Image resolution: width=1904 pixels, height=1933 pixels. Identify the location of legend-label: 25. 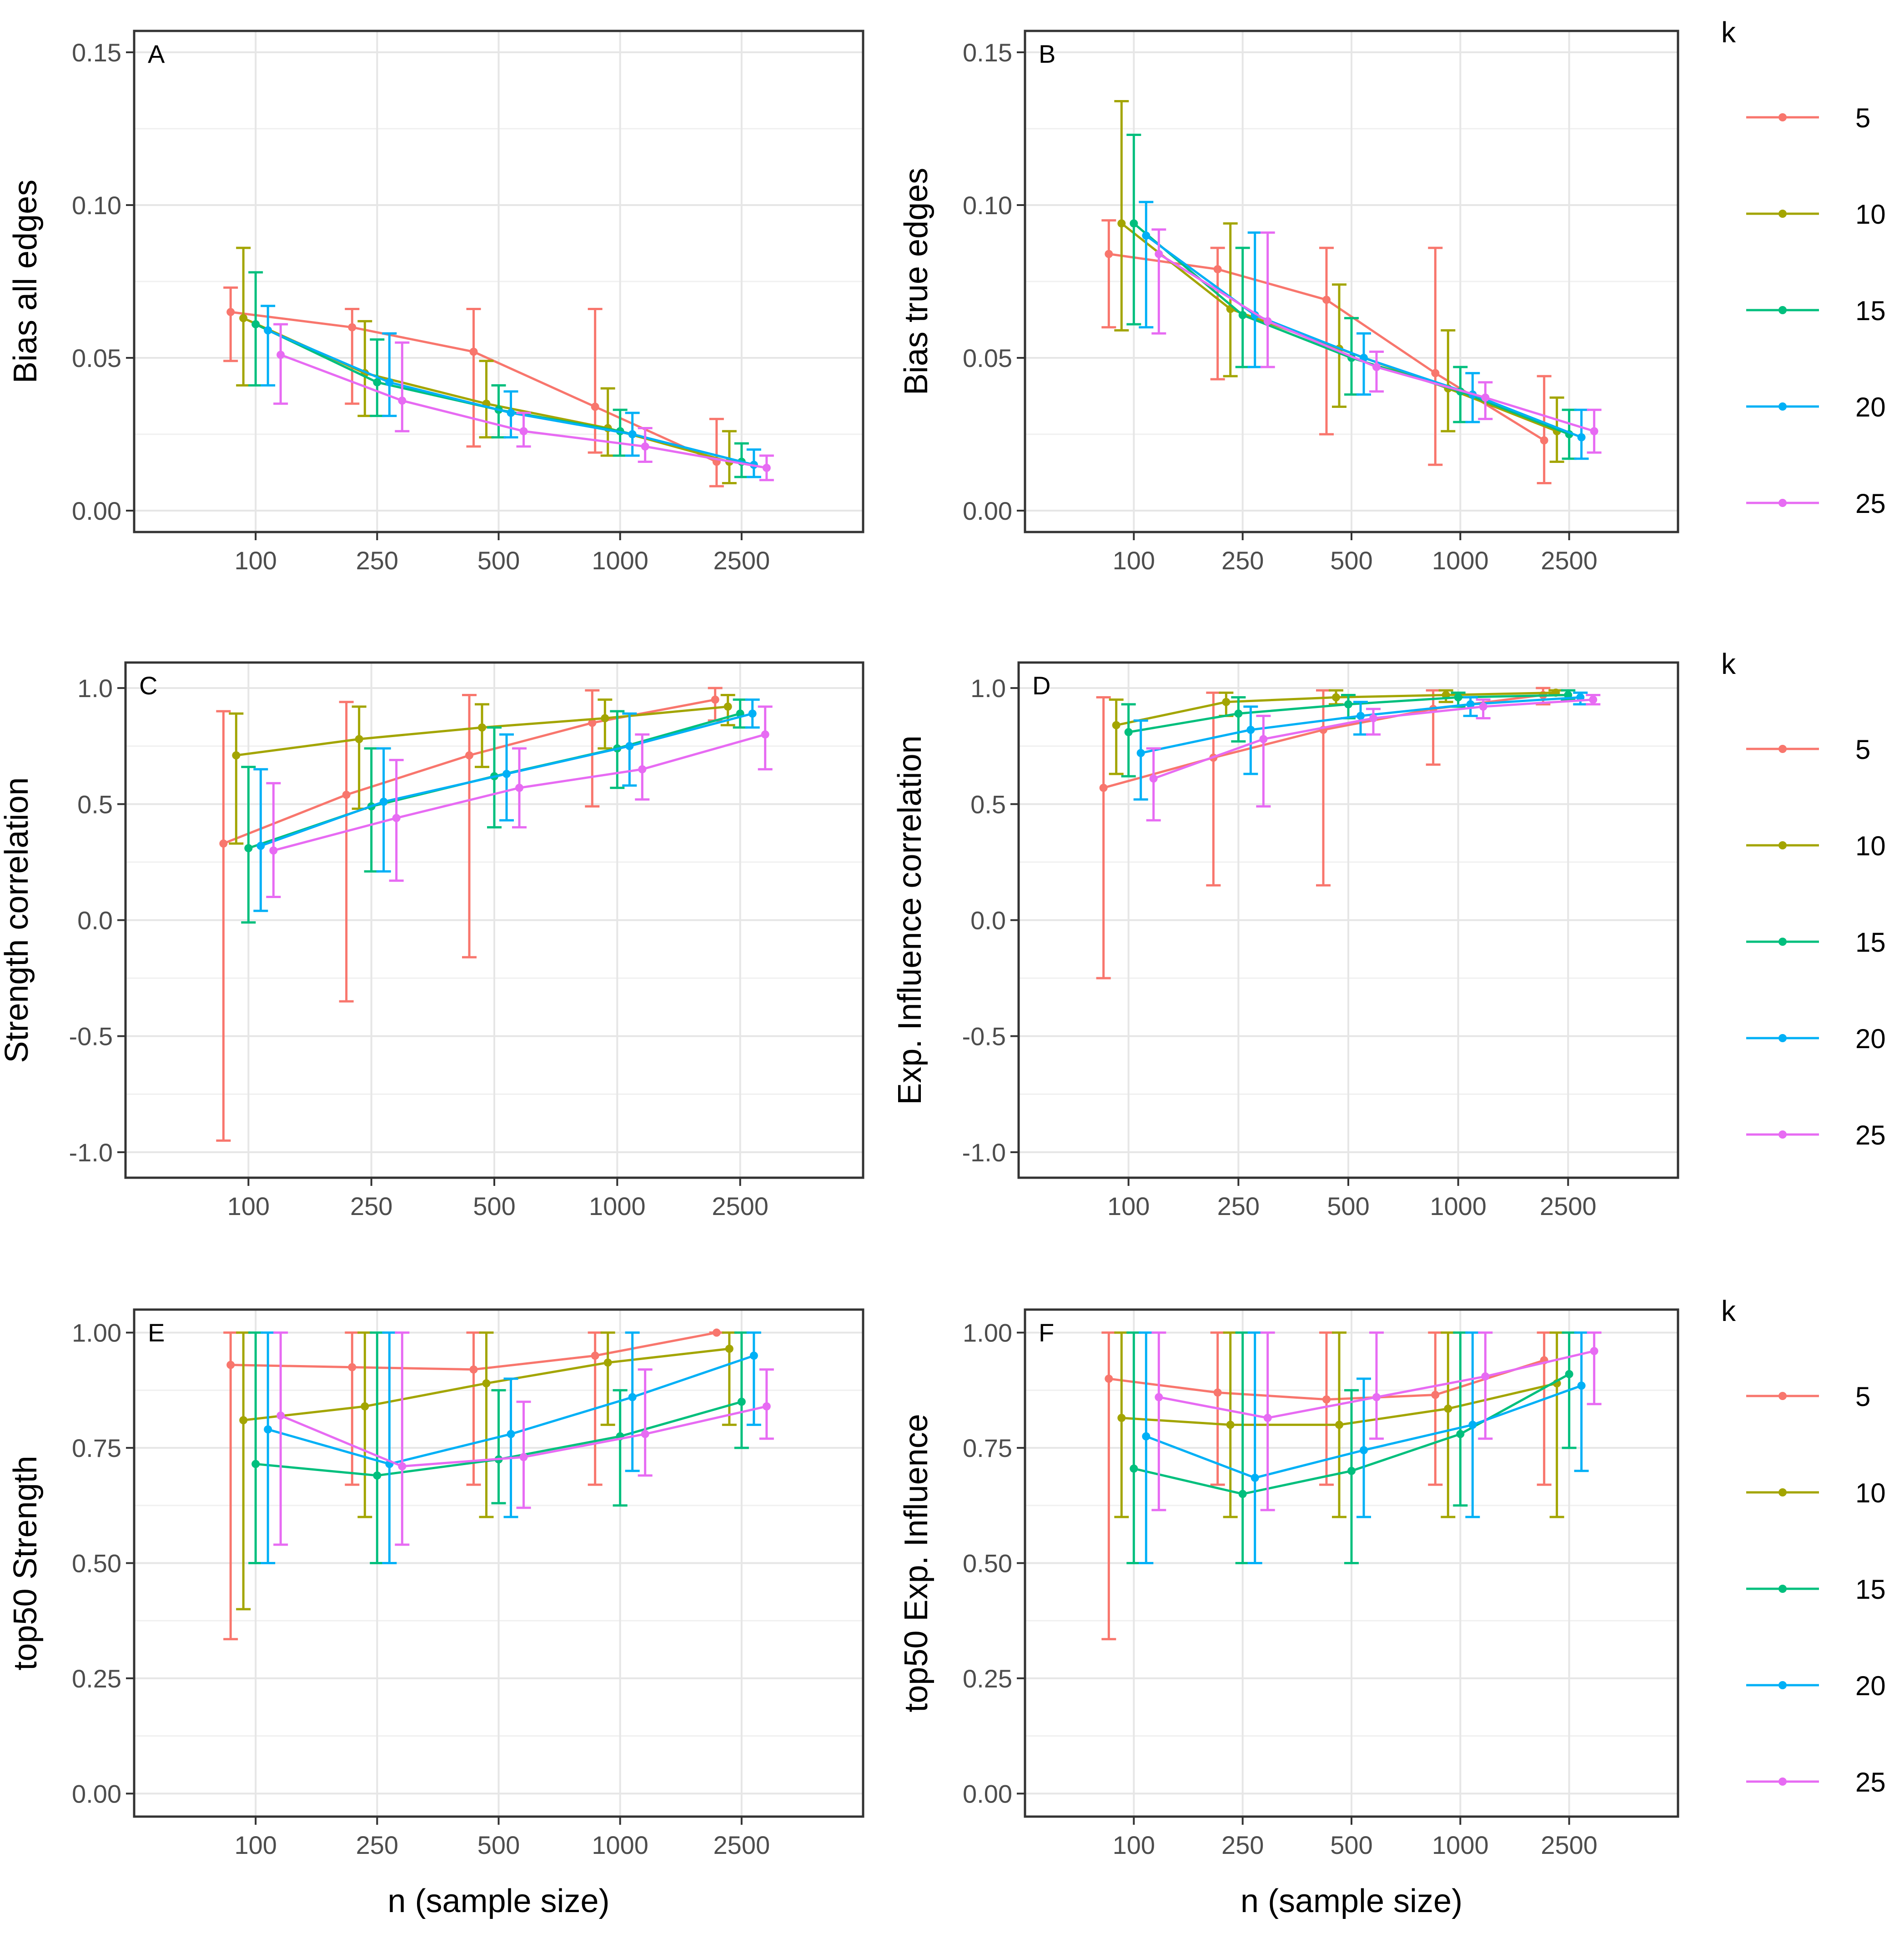
(1870, 503).